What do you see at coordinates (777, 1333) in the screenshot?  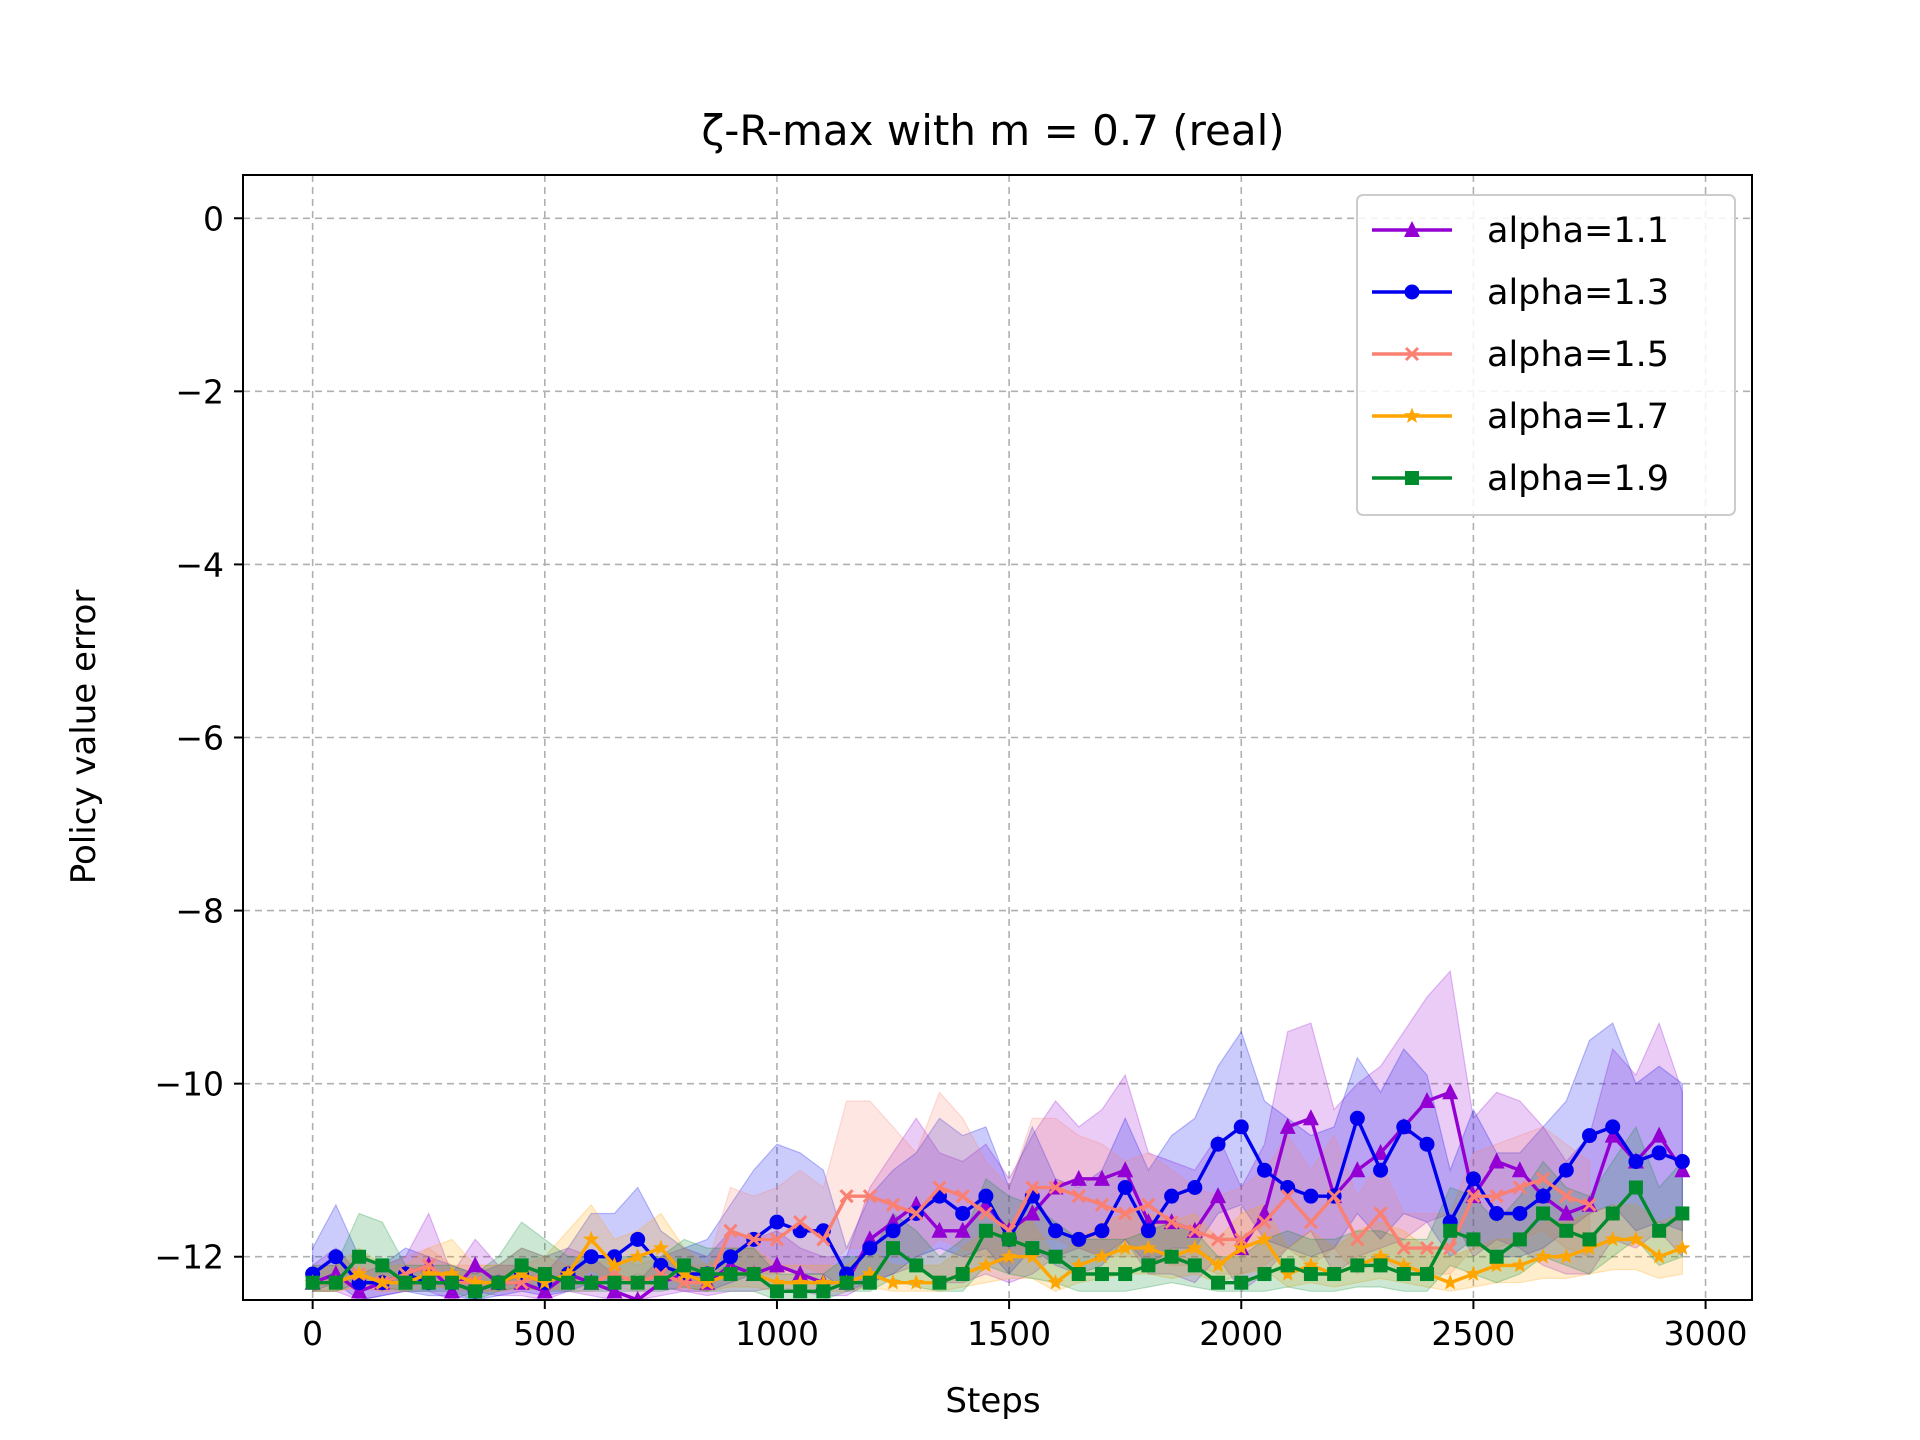 I see `x-tick-label: 1000` at bounding box center [777, 1333].